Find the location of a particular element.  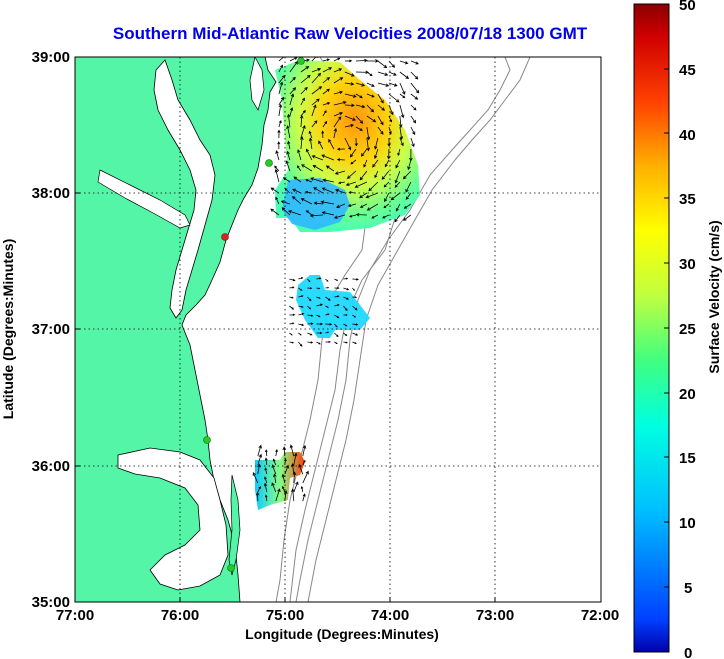

colorbar-tick-label: 45 is located at coordinates (687, 70).